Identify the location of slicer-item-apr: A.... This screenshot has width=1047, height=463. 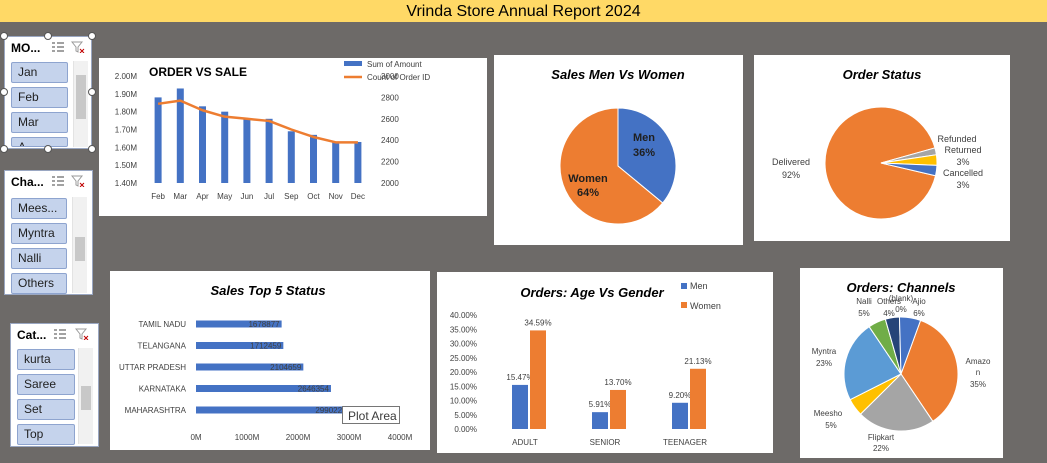
(39, 142).